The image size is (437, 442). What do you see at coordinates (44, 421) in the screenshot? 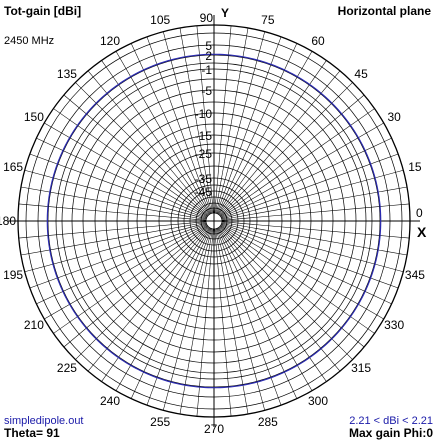
I see `filename-label: simpledipole.out` at bounding box center [44, 421].